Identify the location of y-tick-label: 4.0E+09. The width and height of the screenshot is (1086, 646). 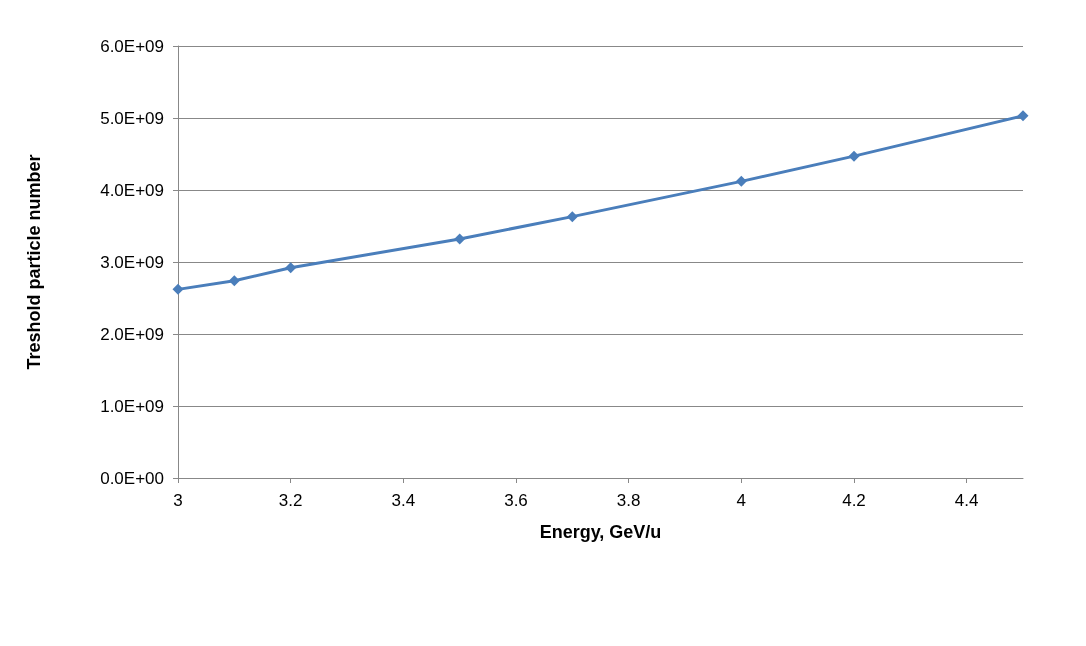
(132, 190).